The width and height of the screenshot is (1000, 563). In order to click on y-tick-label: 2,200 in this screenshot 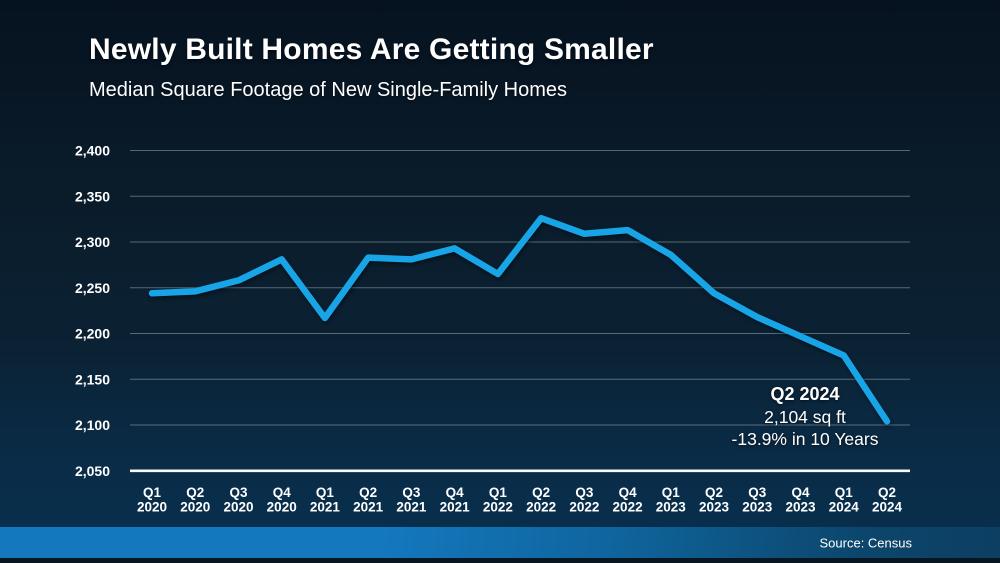, I will do `click(92, 334)`.